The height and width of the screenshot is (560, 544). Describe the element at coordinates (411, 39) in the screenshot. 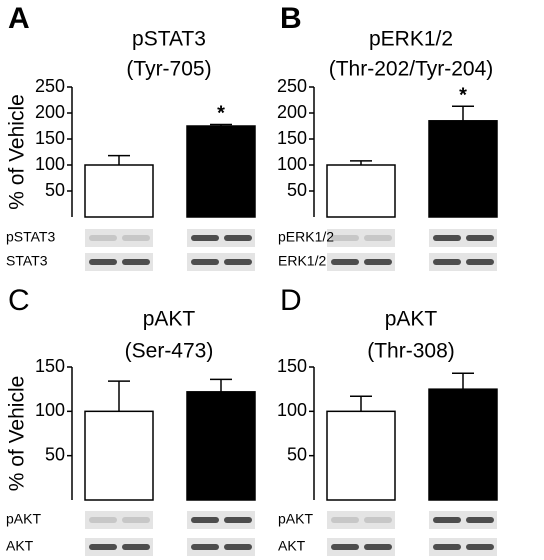

I see `chart-title: pERK1/2` at that location.